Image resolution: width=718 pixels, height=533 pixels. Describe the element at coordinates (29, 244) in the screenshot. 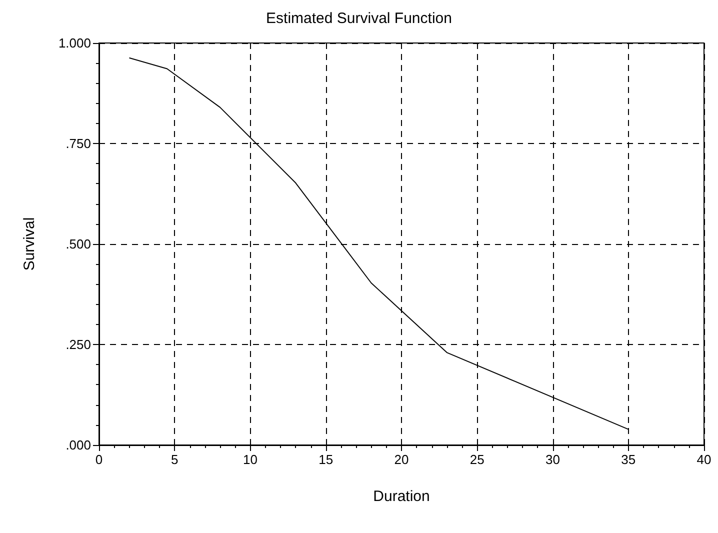

I see `y-axis-title: Survival` at that location.